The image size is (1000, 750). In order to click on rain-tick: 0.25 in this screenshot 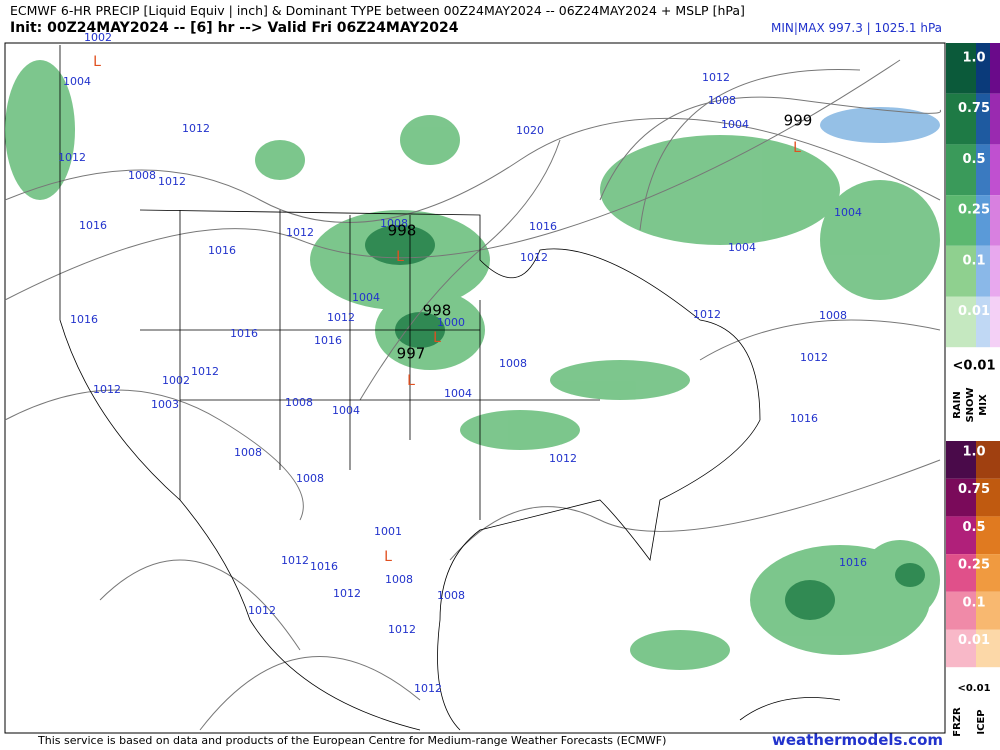, I will do `click(974, 210)`.